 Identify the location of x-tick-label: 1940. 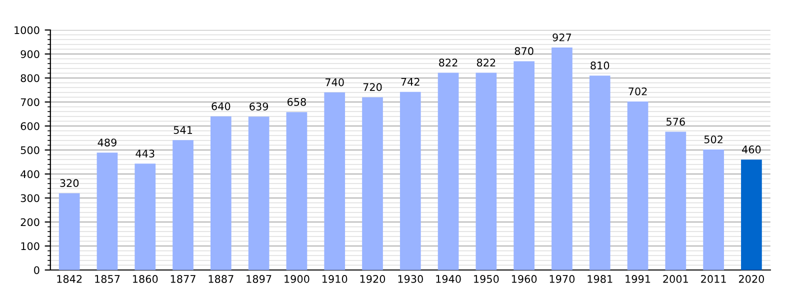
(448, 279).